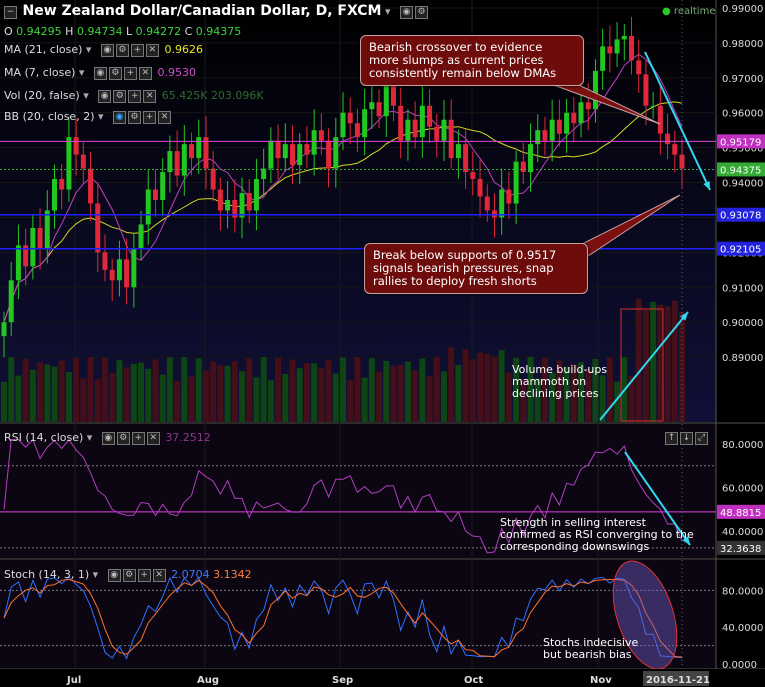 Image resolution: width=765 pixels, height=687 pixels. I want to click on x-tick-label: Sep, so click(342, 680).